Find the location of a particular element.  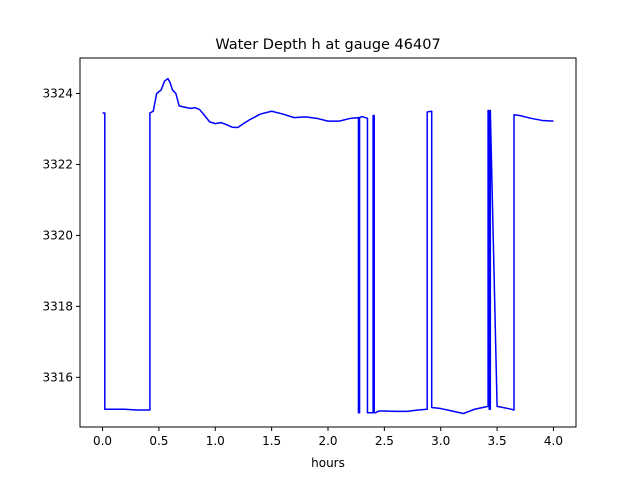

y-tick-label: 3318 is located at coordinates (57, 306).